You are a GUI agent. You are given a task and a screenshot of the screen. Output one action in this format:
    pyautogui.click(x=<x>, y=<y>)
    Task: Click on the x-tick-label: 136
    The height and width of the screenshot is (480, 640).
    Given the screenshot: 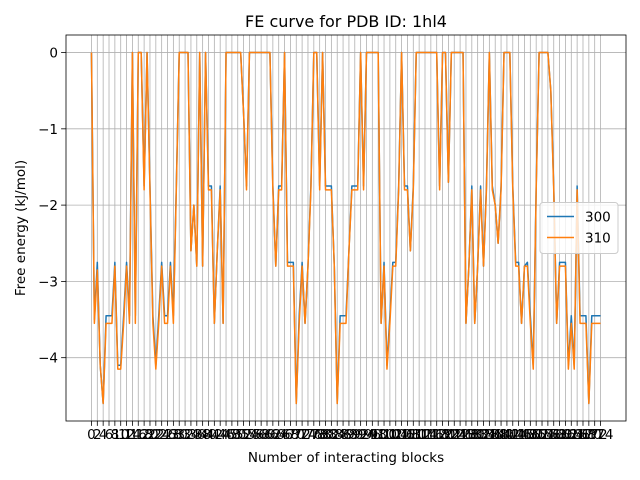 What is the action you would take?
    pyautogui.click(x=489, y=435)
    